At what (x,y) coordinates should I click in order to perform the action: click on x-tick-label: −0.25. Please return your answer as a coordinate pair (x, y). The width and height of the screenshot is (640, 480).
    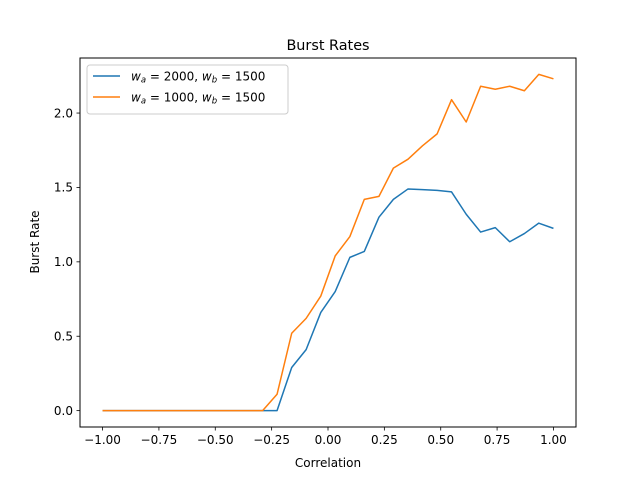
    Looking at the image, I should click on (271, 440).